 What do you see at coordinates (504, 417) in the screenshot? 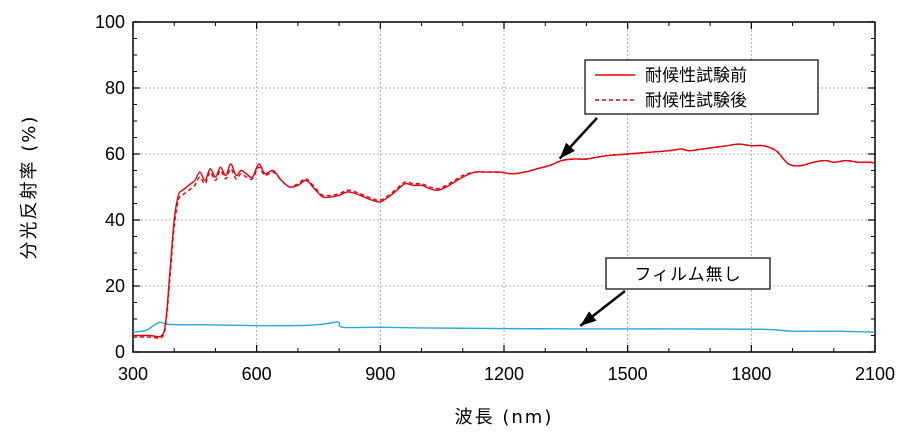
I see `x-axis-title: 波長 (nm)` at bounding box center [504, 417].